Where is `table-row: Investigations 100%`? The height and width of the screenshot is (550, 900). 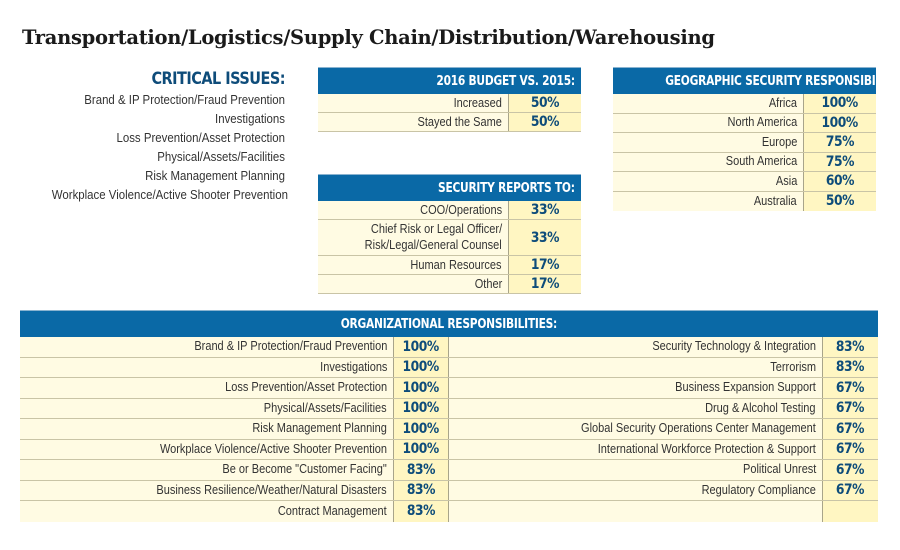
table-row: Investigations 100% is located at coordinates (234, 367).